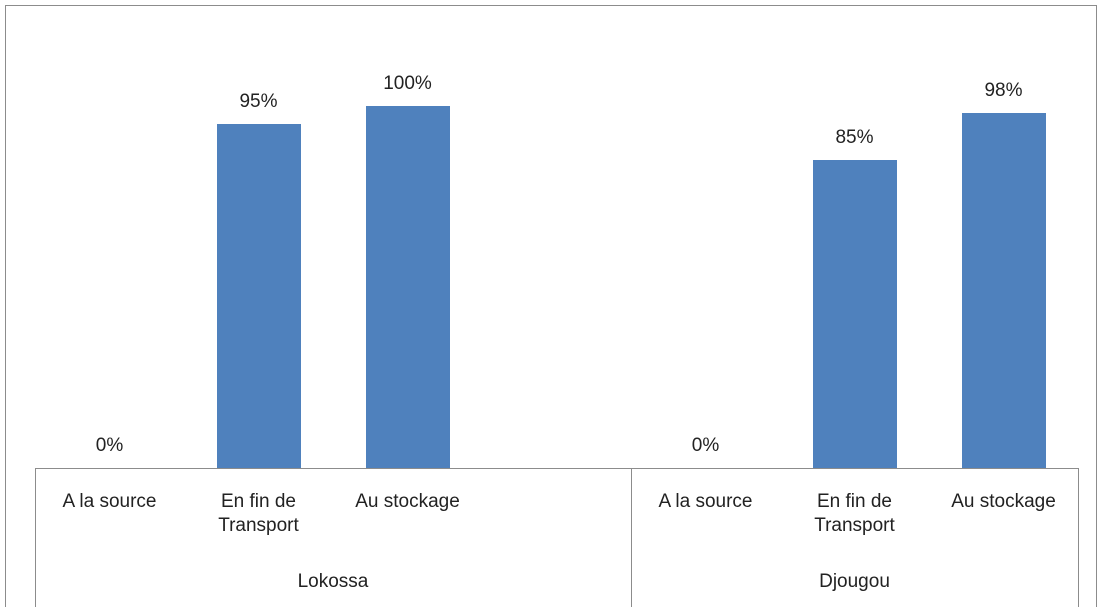 This screenshot has width=1102, height=607. What do you see at coordinates (407, 83) in the screenshot?
I see `data-label: 100%` at bounding box center [407, 83].